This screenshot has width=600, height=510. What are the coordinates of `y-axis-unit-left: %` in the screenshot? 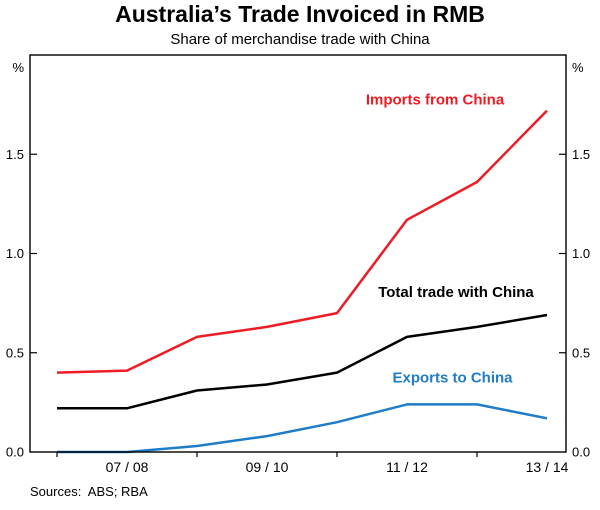 It's located at (18, 67).